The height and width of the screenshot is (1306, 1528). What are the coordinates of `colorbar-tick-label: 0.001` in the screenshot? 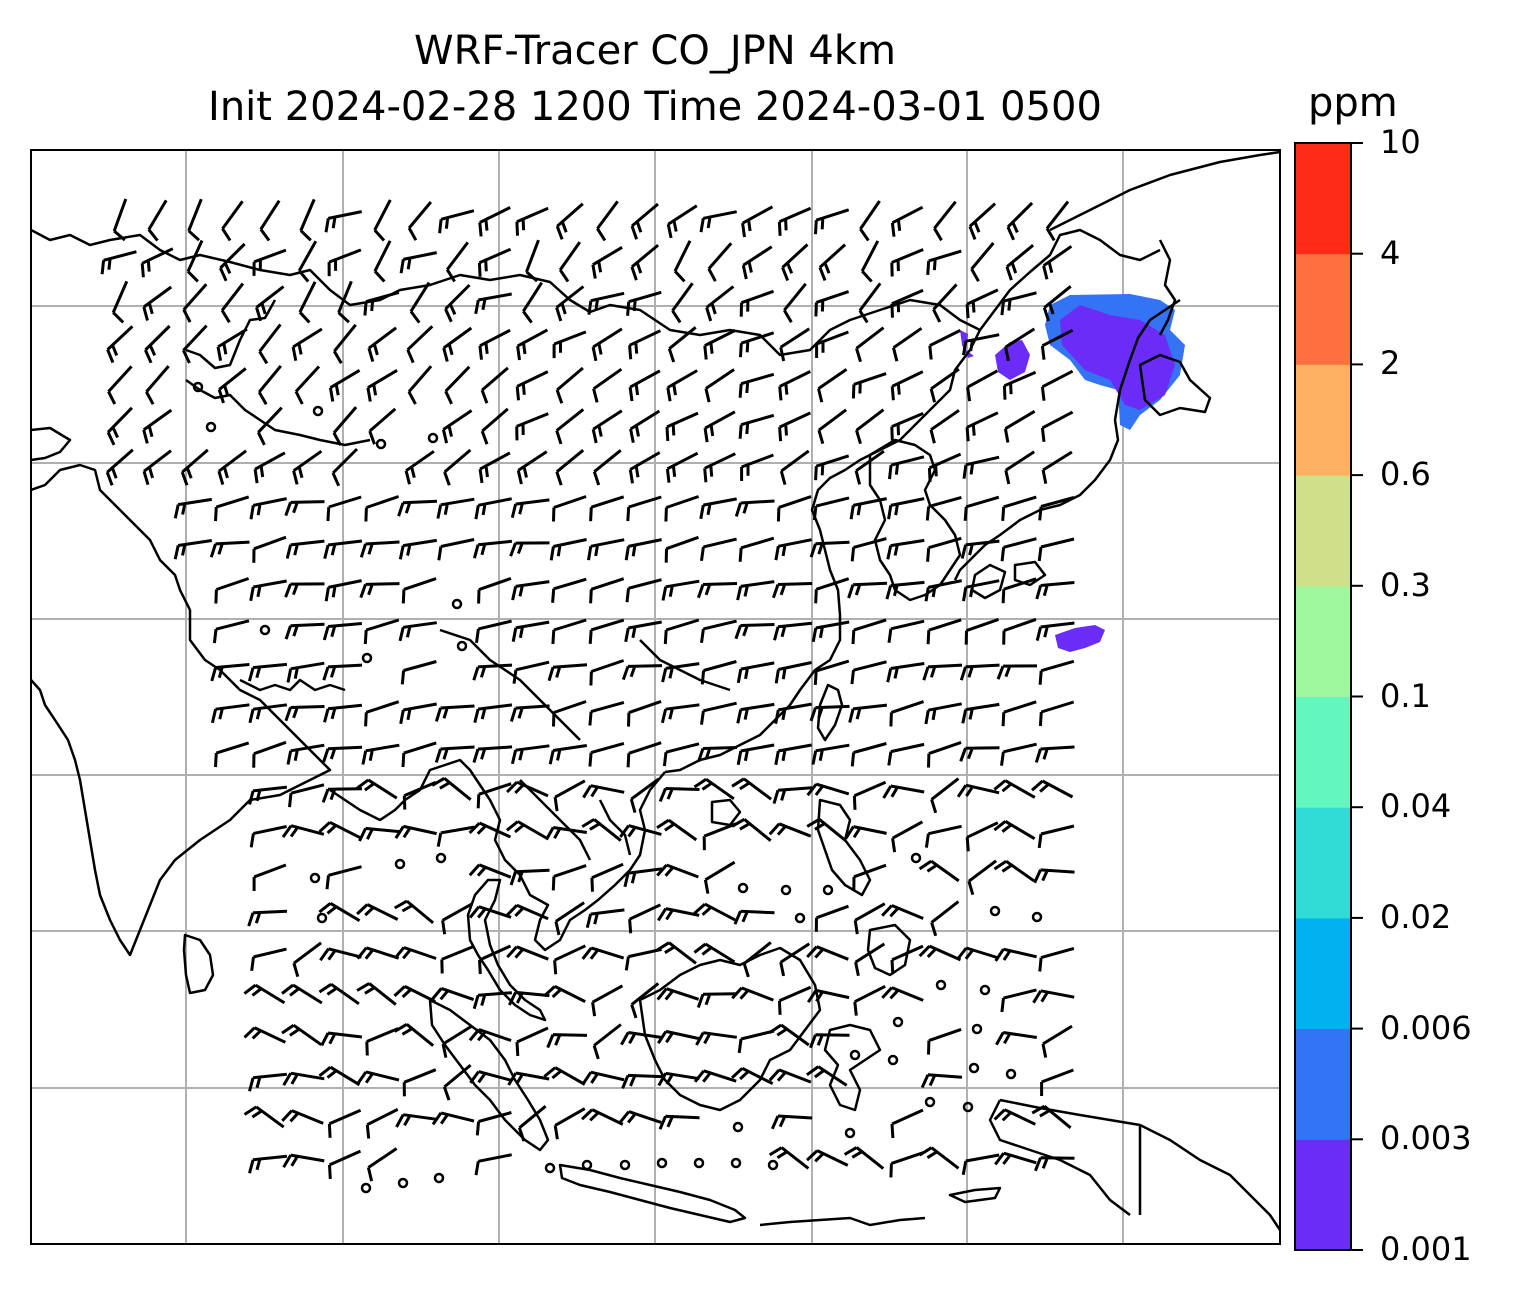 It's located at (1426, 1249).